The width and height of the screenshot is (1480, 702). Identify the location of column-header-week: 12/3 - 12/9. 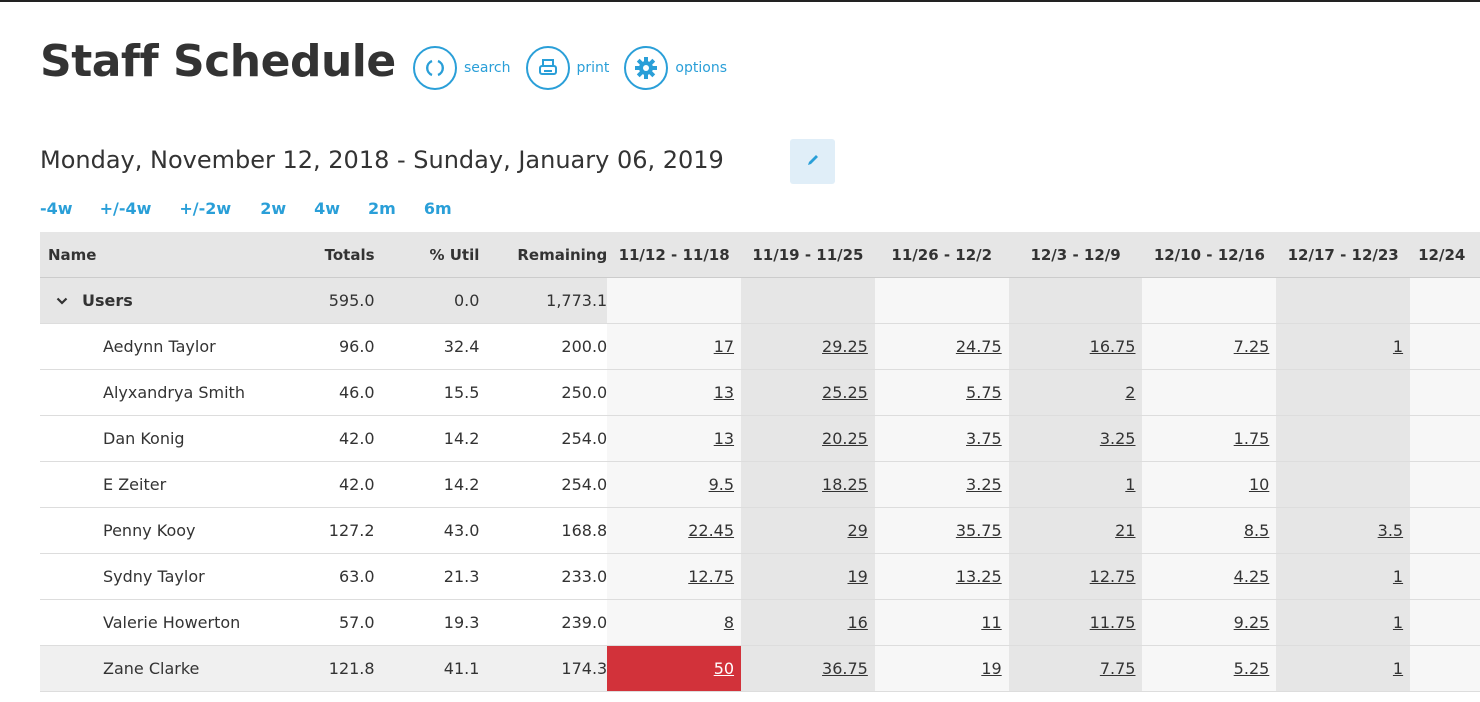
(1075, 254).